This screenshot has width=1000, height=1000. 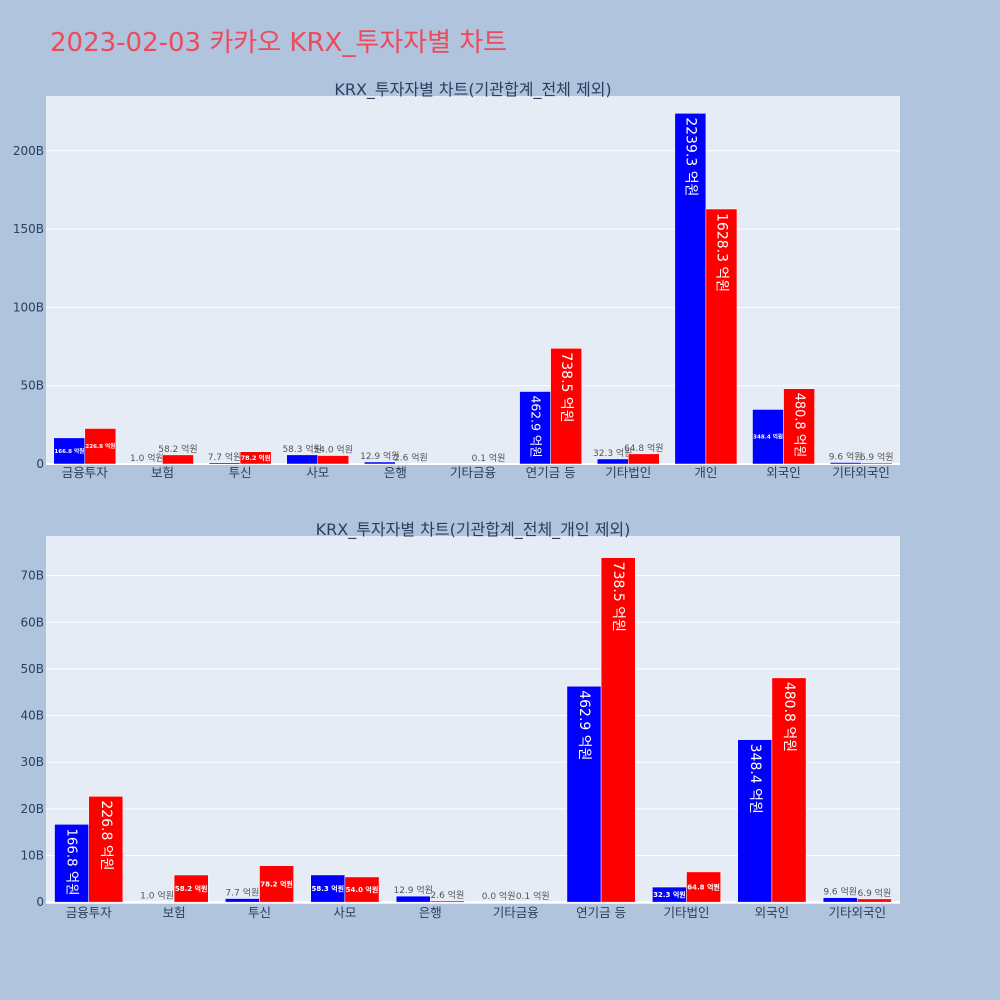 I want to click on x-tick-label: 기타금융, so click(x=473, y=472).